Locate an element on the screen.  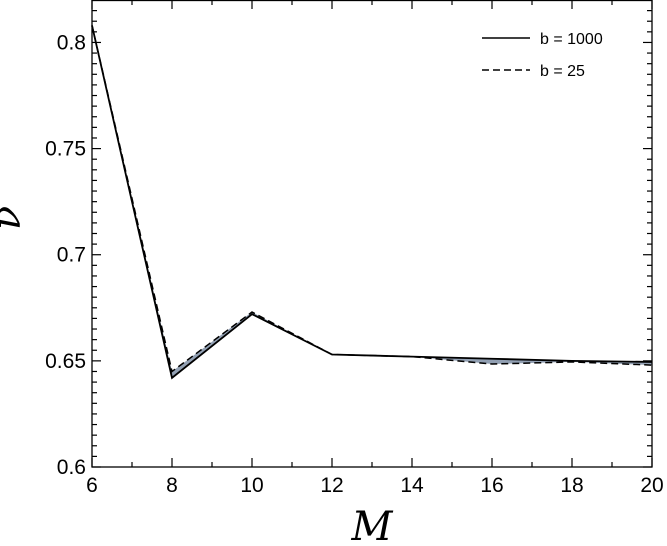
x-tick-label: 6 is located at coordinates (92, 485).